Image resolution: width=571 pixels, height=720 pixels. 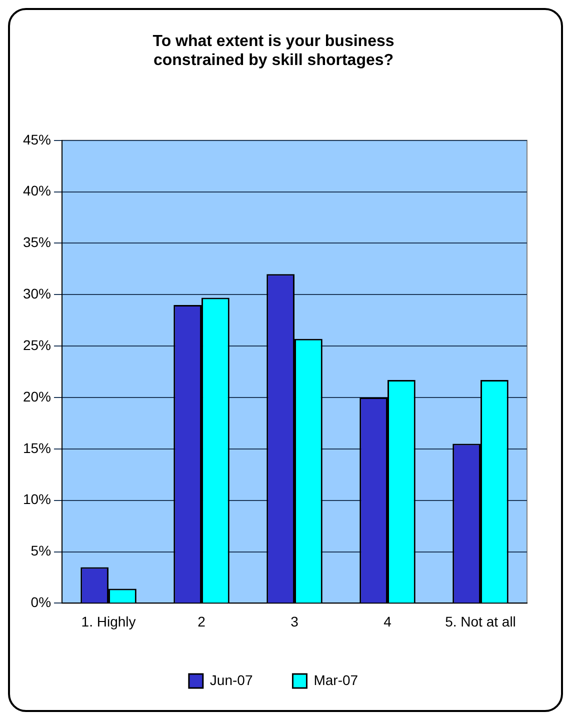 I want to click on legend-label: Jun-07, so click(x=231, y=680).